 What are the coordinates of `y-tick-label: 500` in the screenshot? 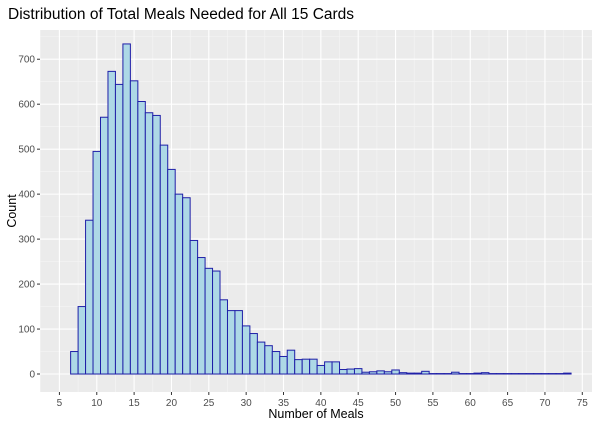 It's located at (26, 150).